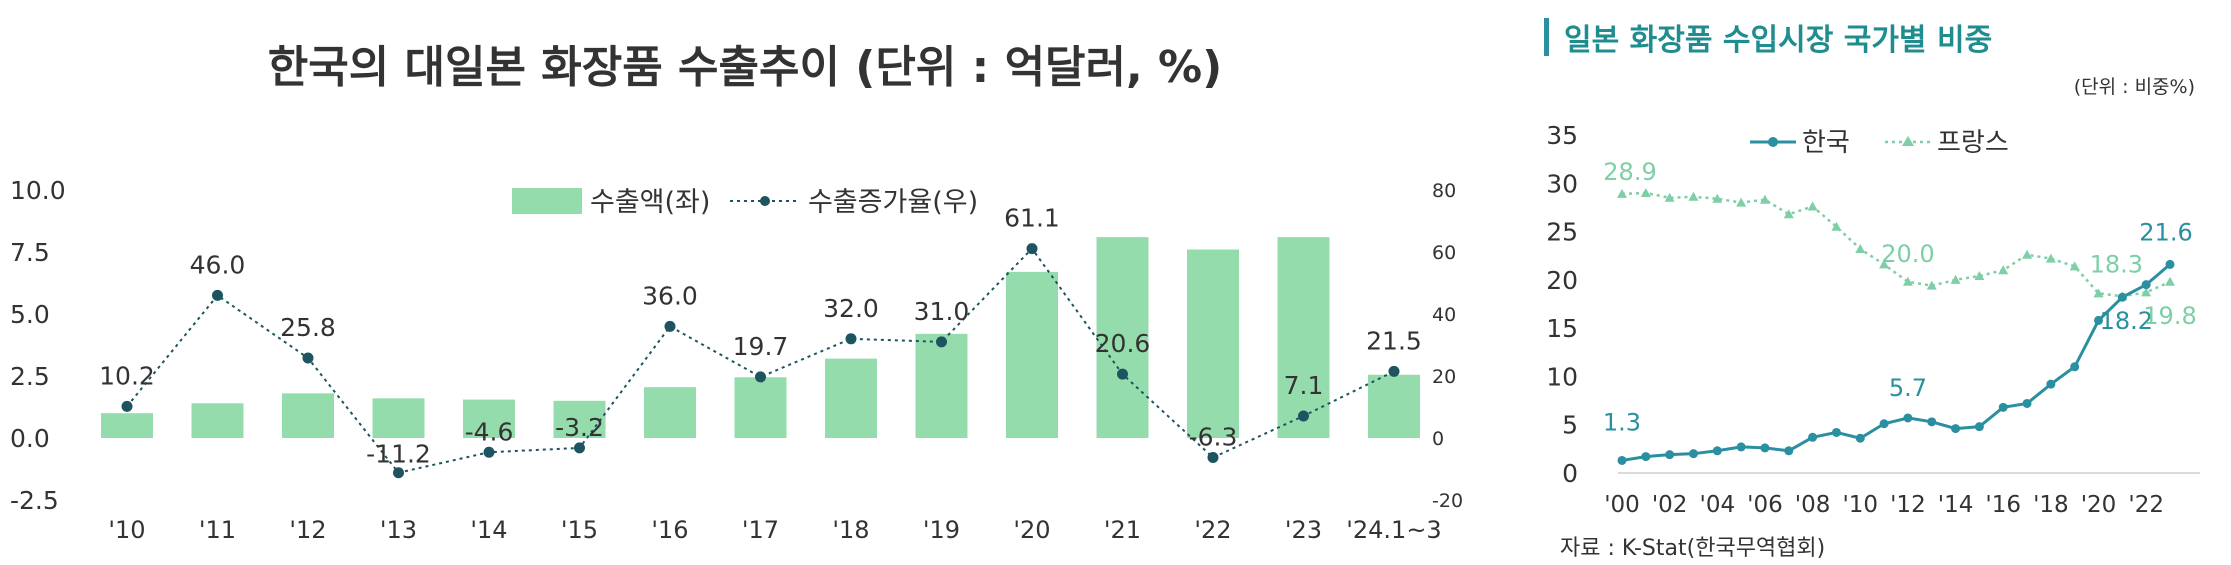  What do you see at coordinates (2134, 87) in the screenshot?
I see `chart2-unit-note: (단위 : 비중%)` at bounding box center [2134, 87].